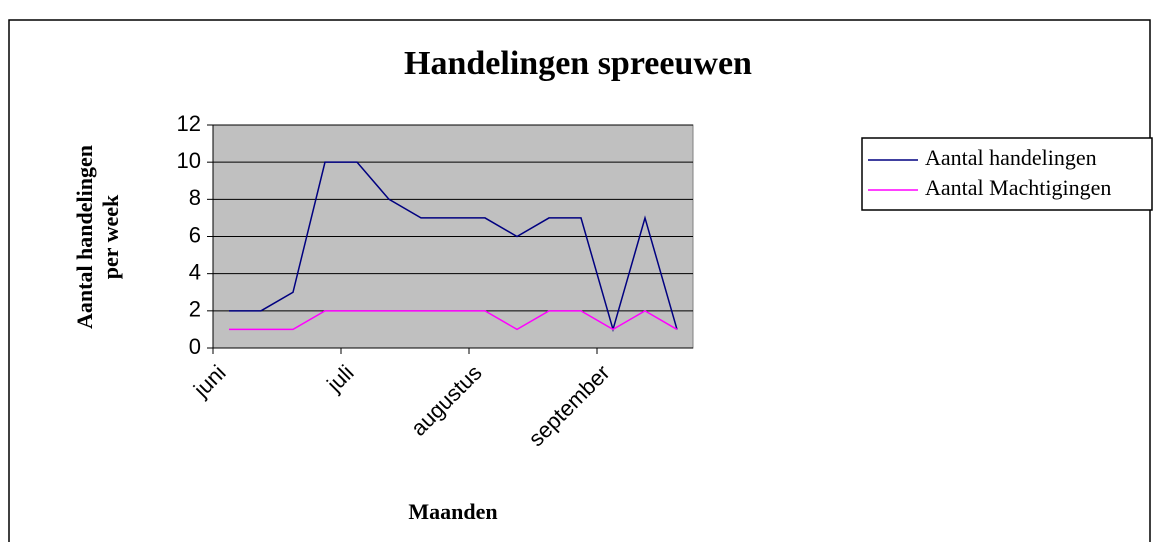 The image size is (1159, 542). I want to click on y-axis-title-line: per week, so click(110, 236).